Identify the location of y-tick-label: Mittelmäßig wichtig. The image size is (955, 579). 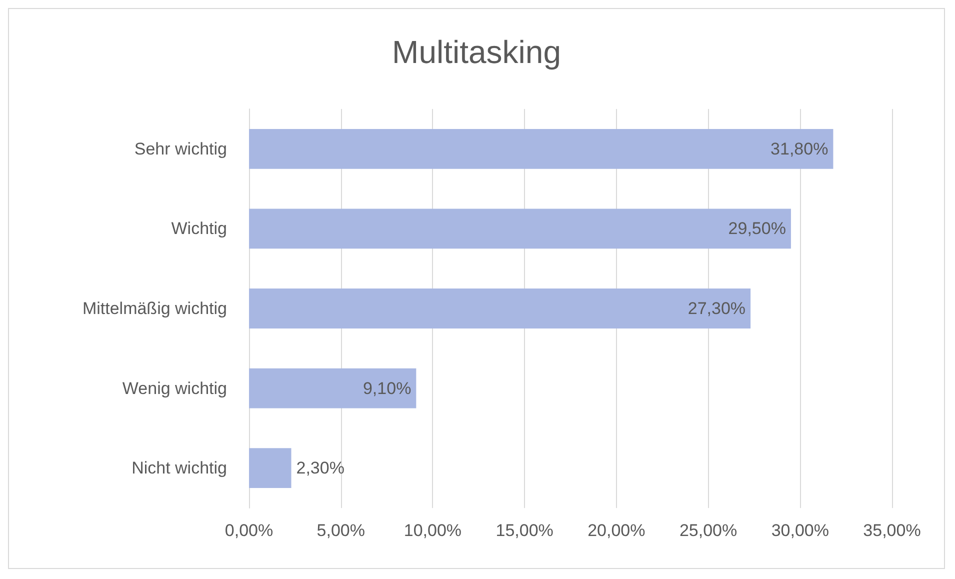
(154, 308).